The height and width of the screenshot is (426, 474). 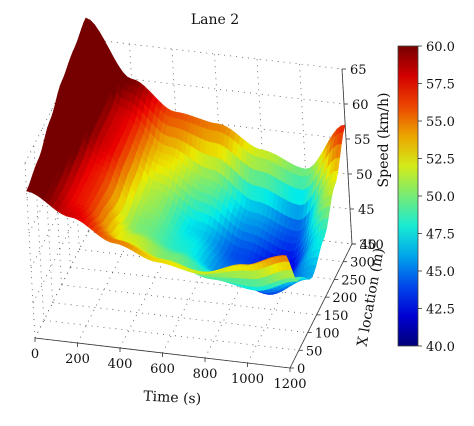 What do you see at coordinates (301, 369) in the screenshot?
I see `y-tick-label: 0` at bounding box center [301, 369].